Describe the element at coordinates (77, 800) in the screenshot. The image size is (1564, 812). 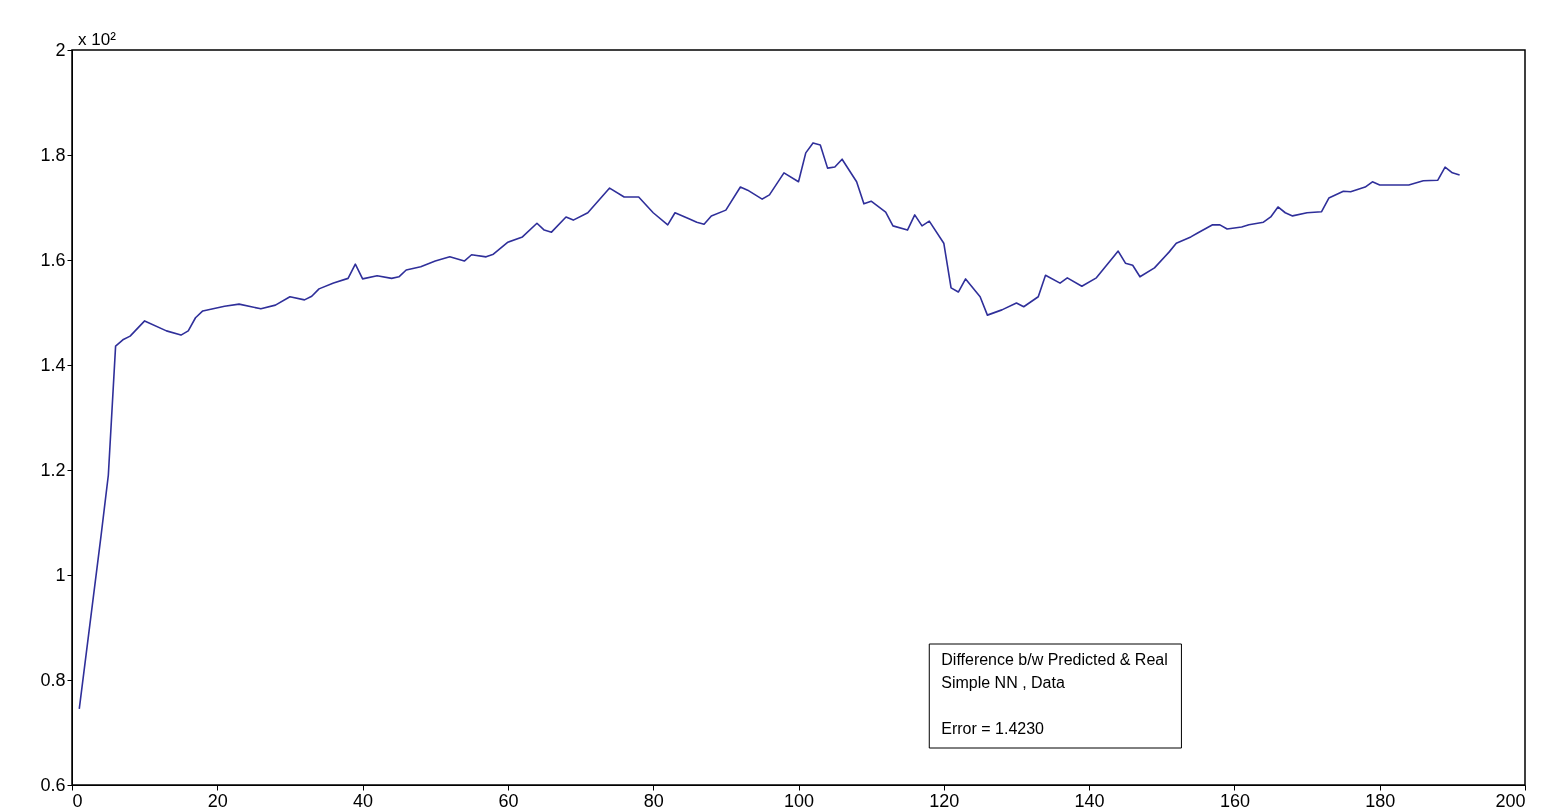
I see `x-tick-label: 0` at that location.